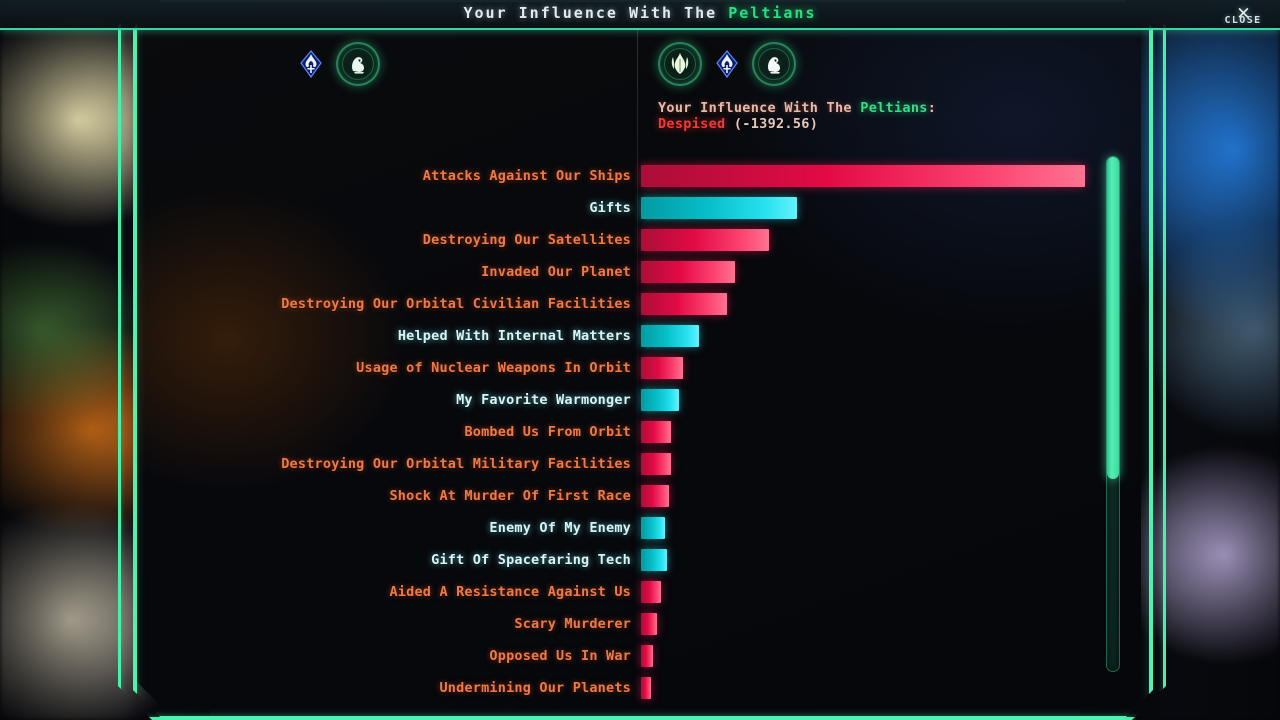  I want to click on chart-row: Gift Of Spacefaring Tech, so click(639, 560).